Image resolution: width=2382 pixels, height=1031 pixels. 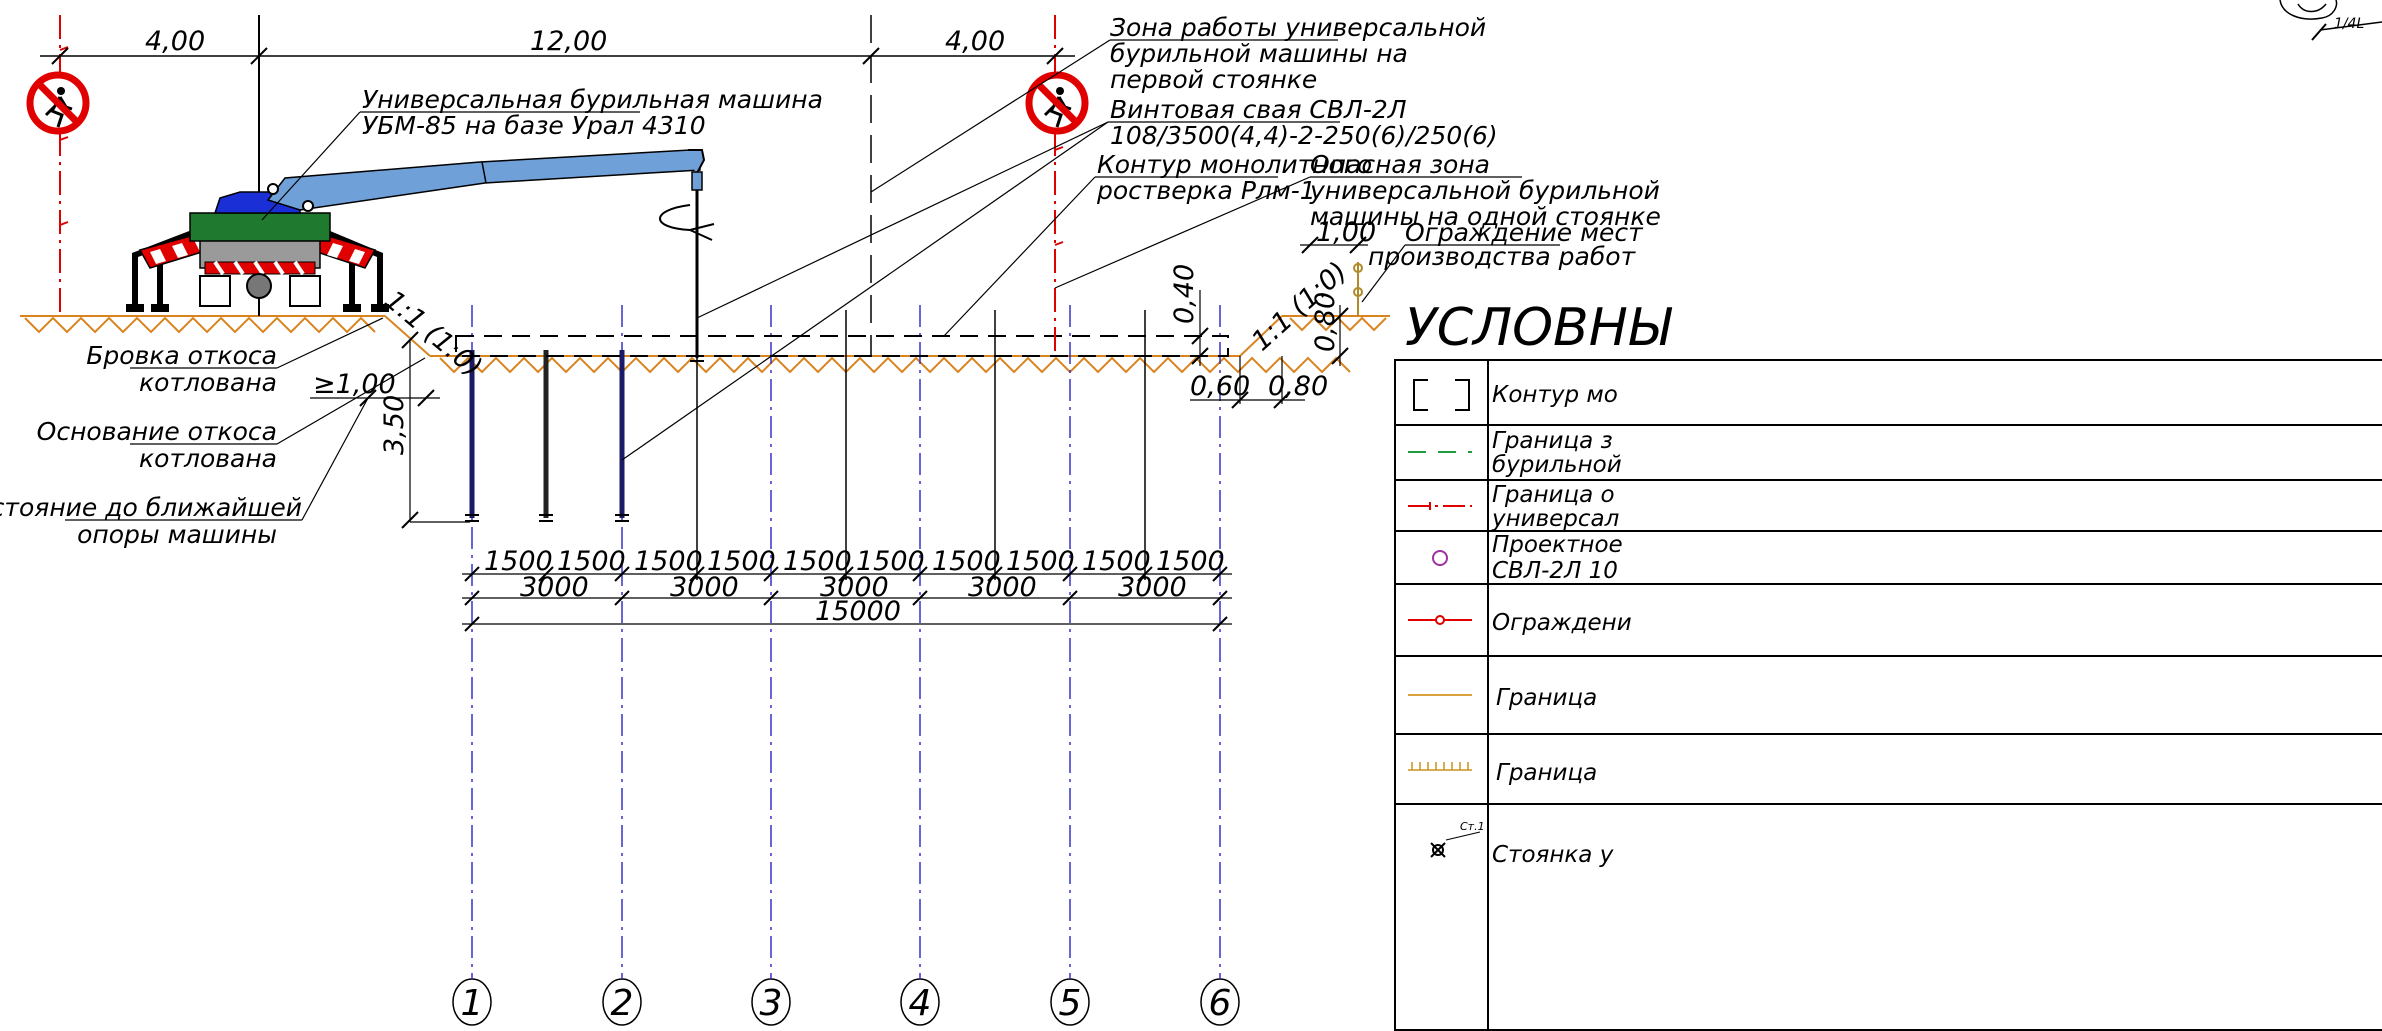 I want to click on danger-callout-2: универсальной бурильной, so click(x=1484, y=190).